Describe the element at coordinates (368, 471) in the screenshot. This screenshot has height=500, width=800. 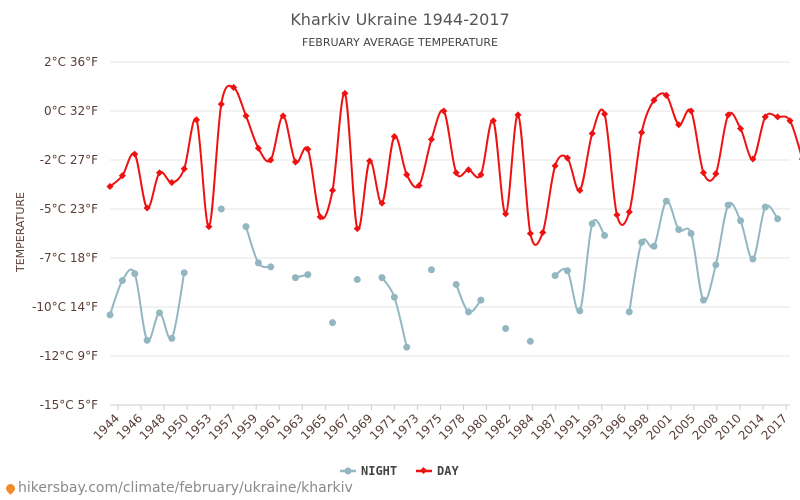
I see `legend-item-night: NIGHT` at that location.